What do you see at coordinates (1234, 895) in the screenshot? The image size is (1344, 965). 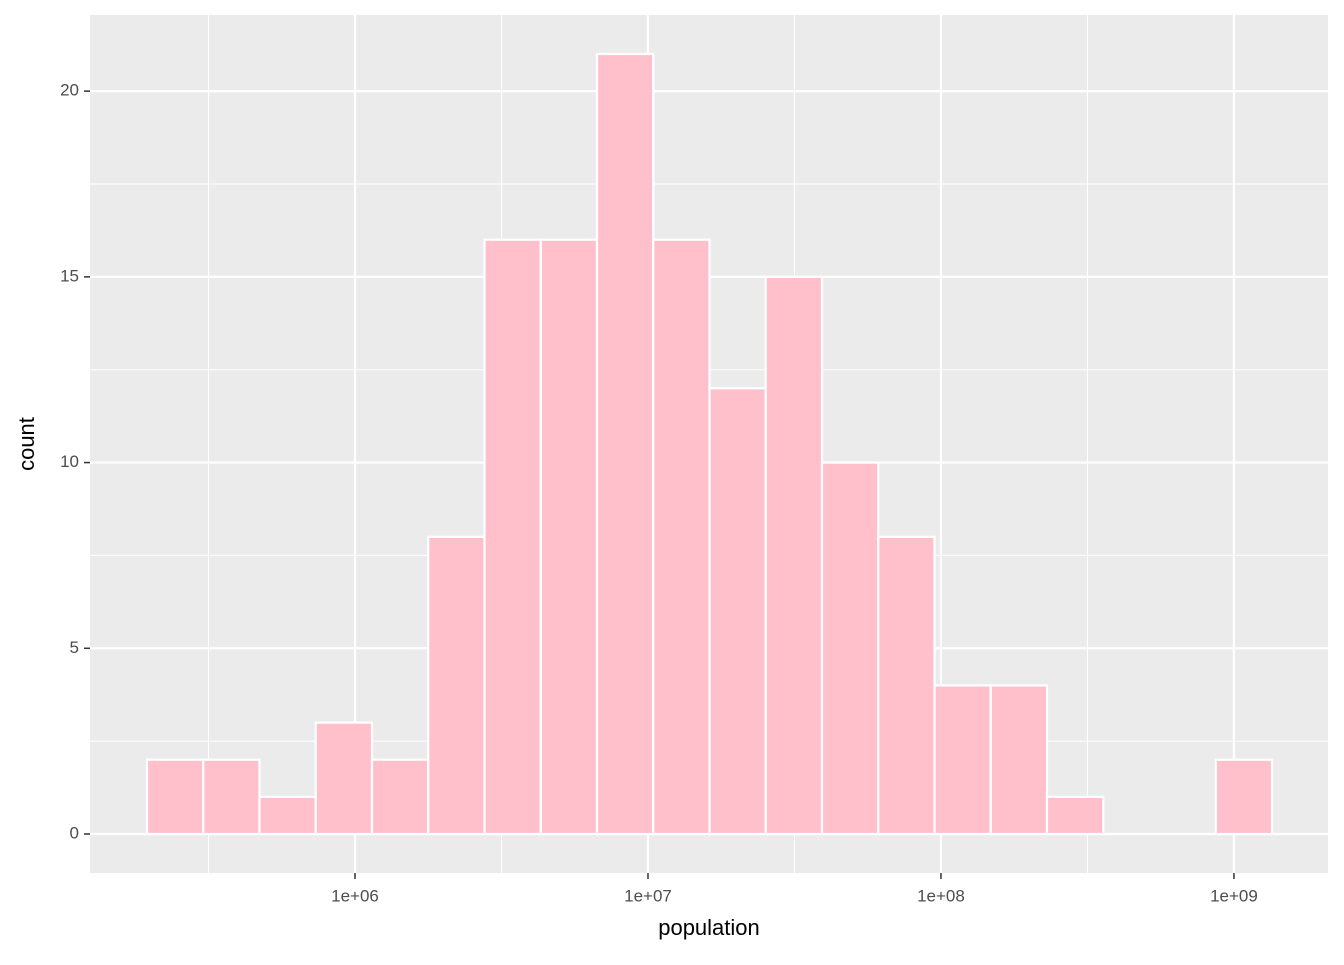 I see `x-tick-label: 1e+09` at bounding box center [1234, 895].